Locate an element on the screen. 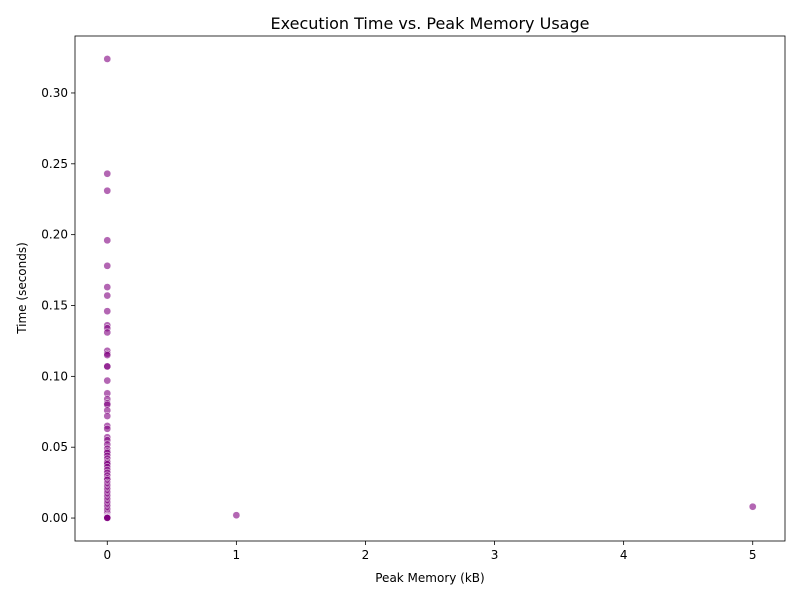  x-axis: 0 1 2 3 4 5 is located at coordinates (430, 551).